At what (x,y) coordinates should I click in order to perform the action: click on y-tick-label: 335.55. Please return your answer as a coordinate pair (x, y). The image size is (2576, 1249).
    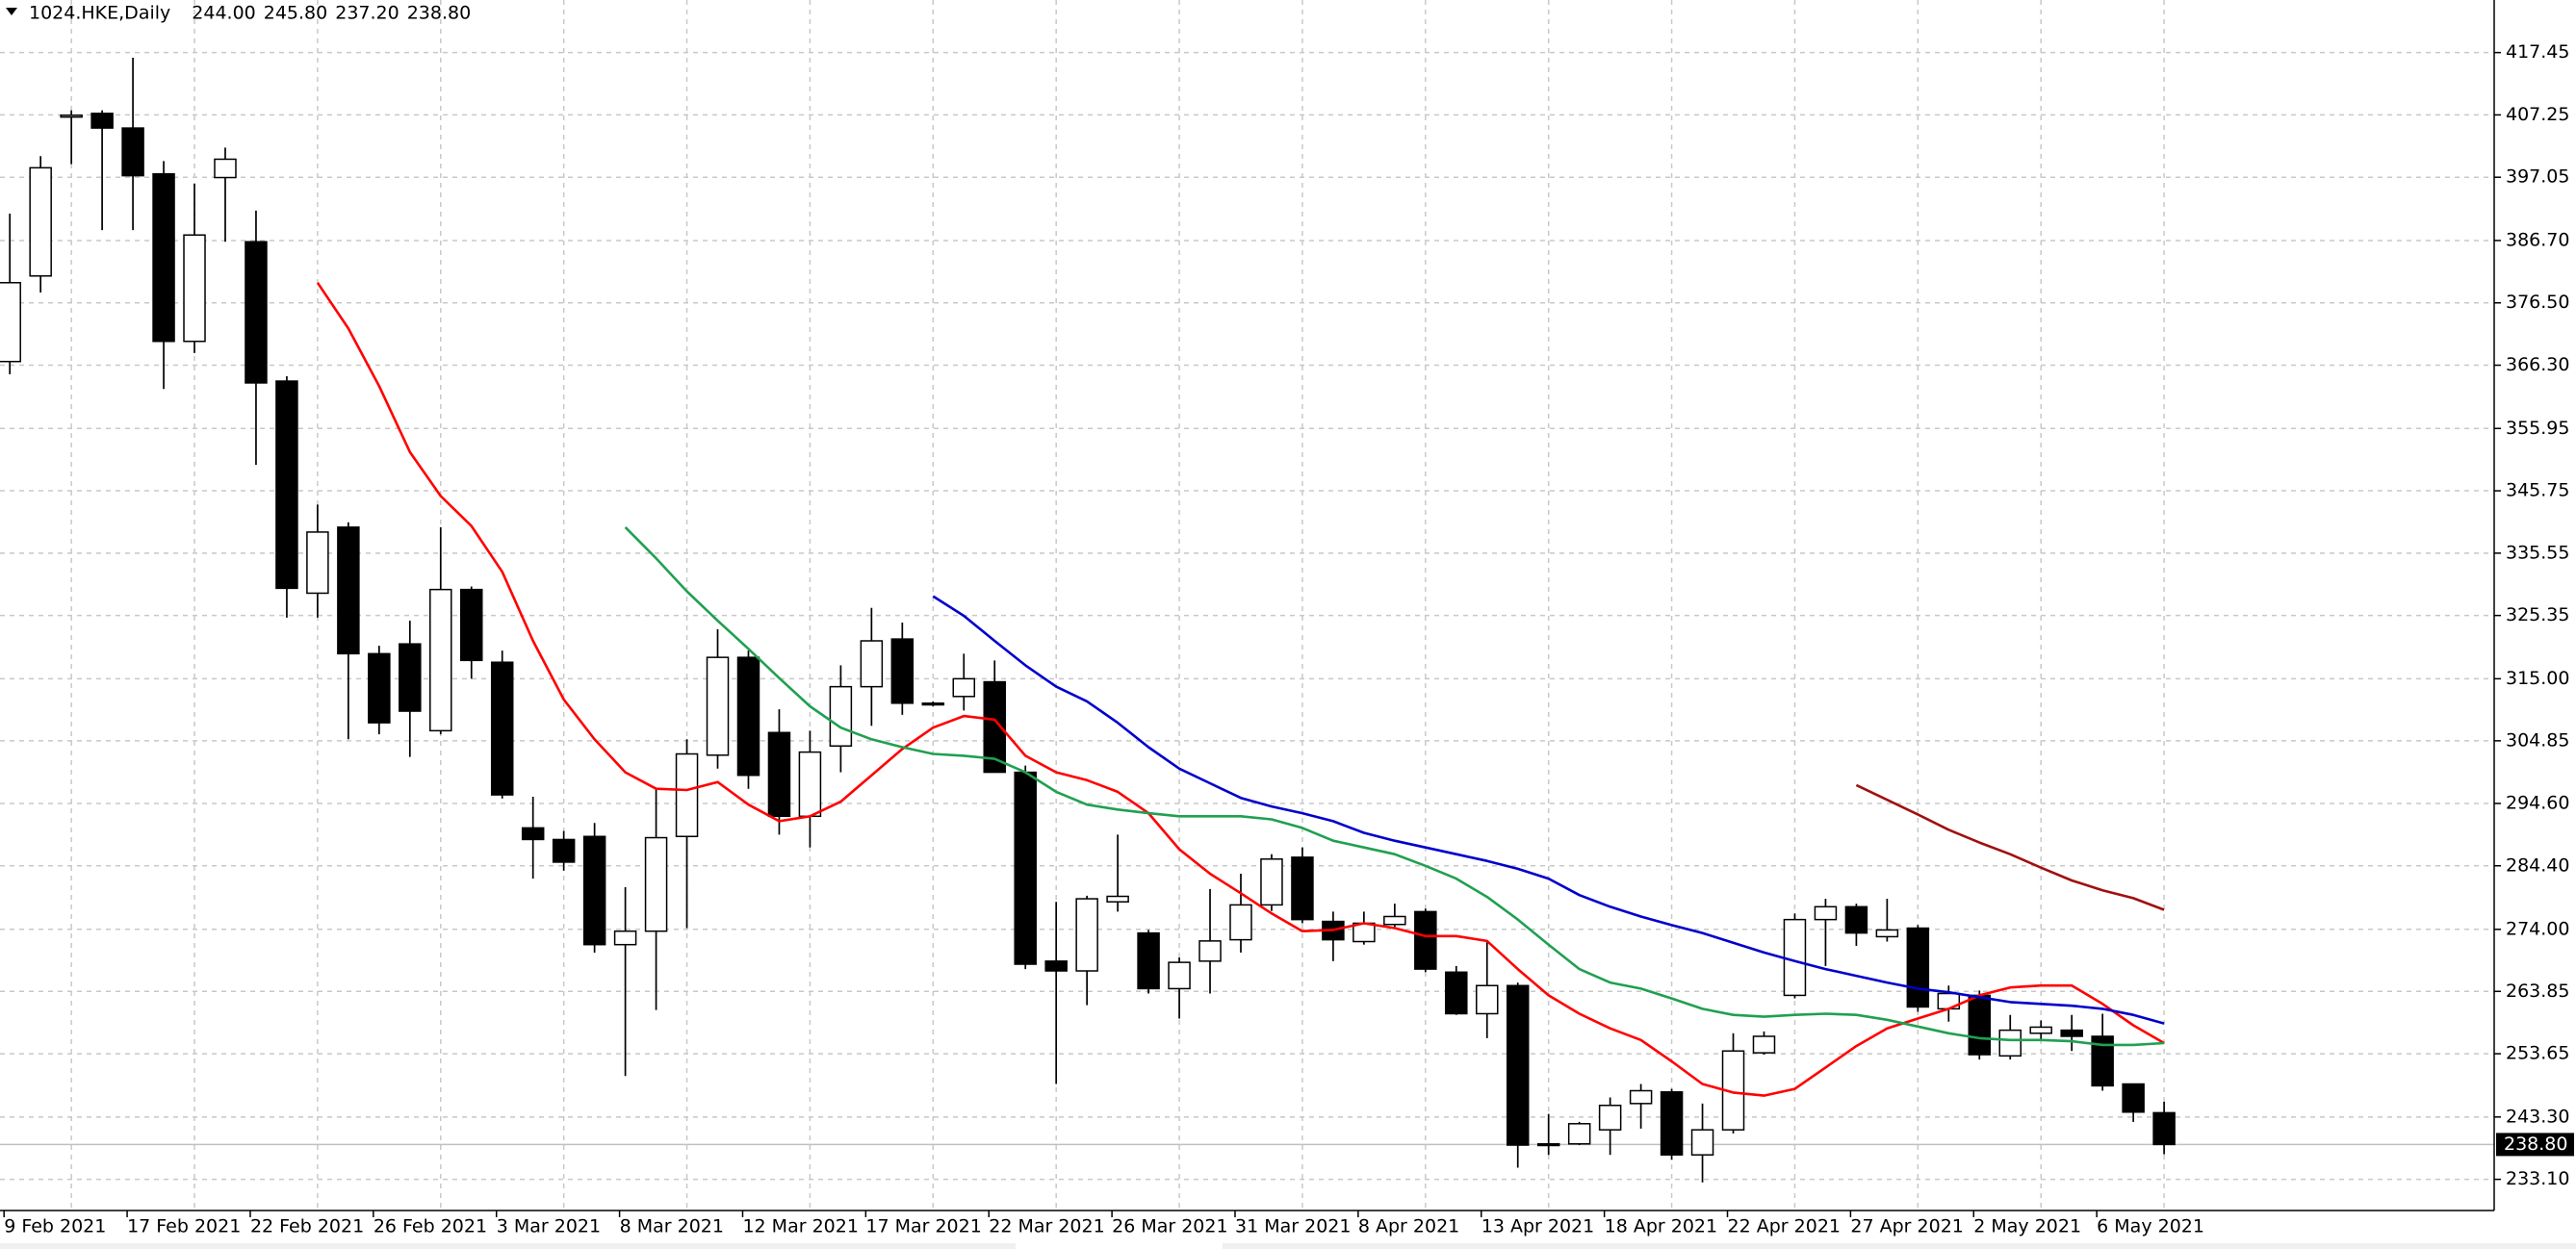
    Looking at the image, I should click on (2538, 552).